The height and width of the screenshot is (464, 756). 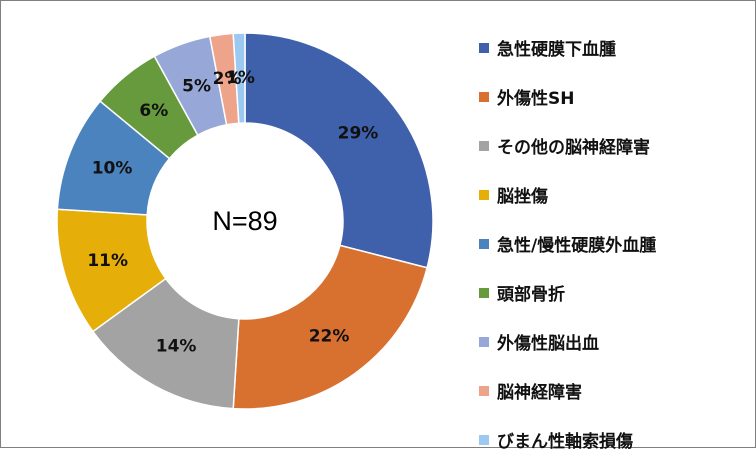 What do you see at coordinates (107, 261) in the screenshot?
I see `slice-label-3: 11%` at bounding box center [107, 261].